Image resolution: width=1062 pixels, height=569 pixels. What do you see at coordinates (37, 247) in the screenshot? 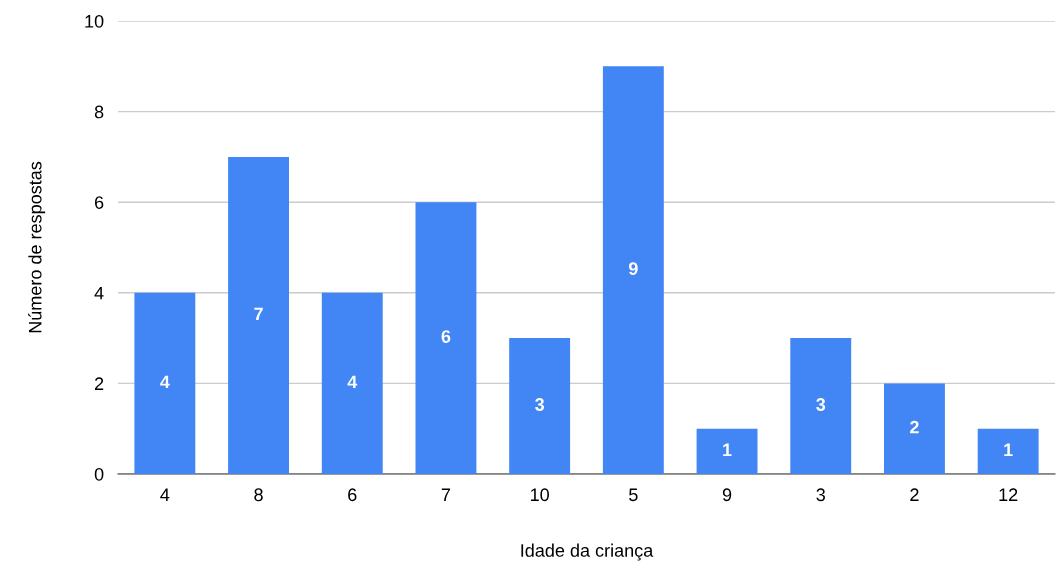
I see `y-axis-title: Número de respostas` at bounding box center [37, 247].